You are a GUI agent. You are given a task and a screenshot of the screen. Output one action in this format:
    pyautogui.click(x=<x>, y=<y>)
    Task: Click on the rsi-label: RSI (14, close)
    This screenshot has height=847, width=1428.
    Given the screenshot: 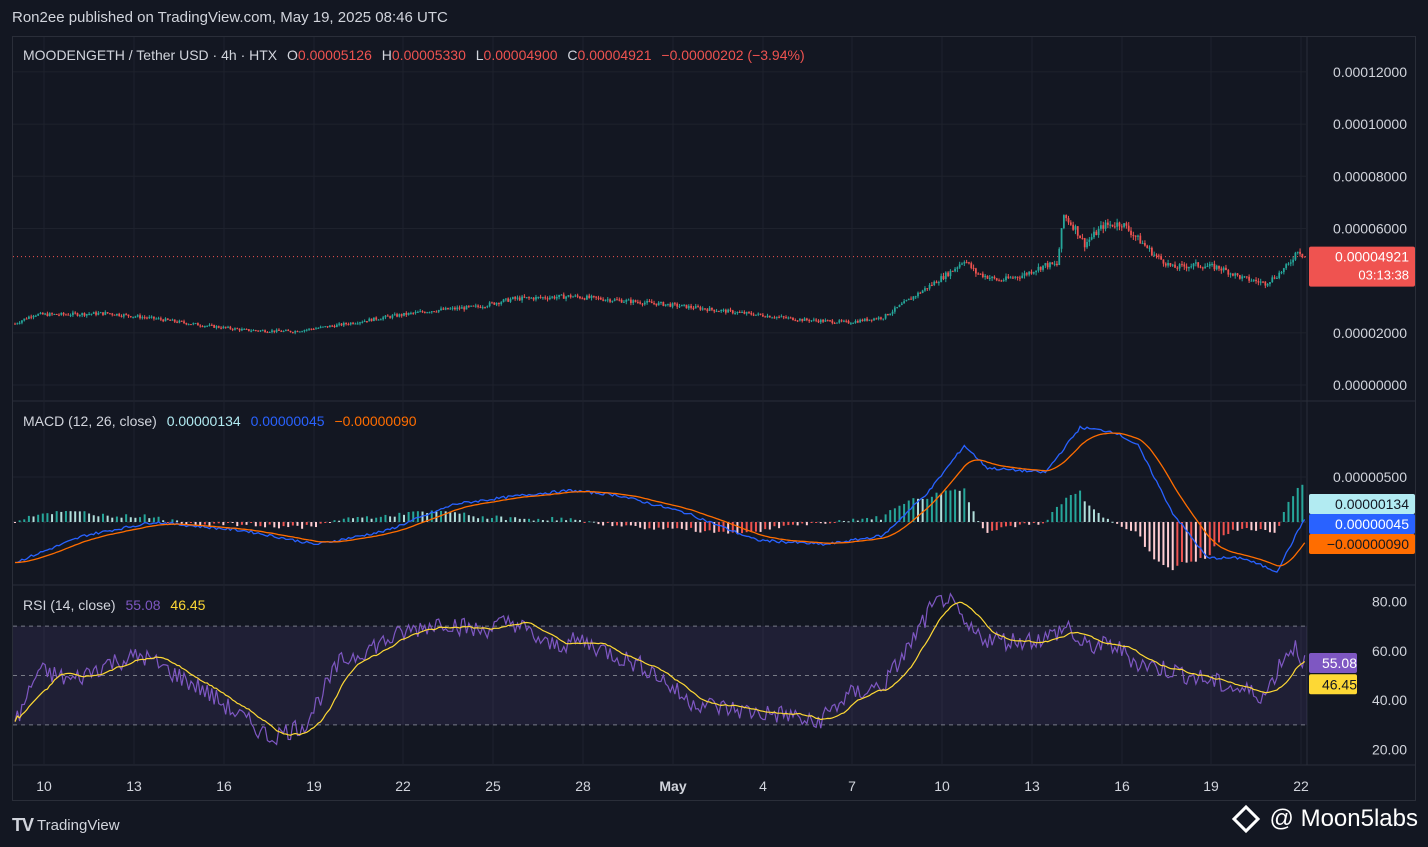 What is the action you would take?
    pyautogui.click(x=69, y=605)
    